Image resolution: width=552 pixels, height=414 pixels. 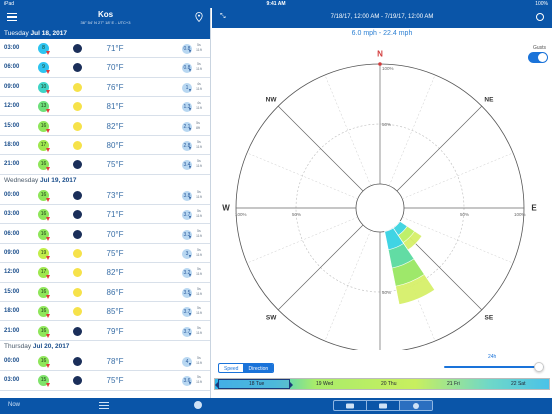 What do you see at coordinates (386, 292) in the screenshot?
I see `ring-percent-label: 50%` at bounding box center [386, 292].